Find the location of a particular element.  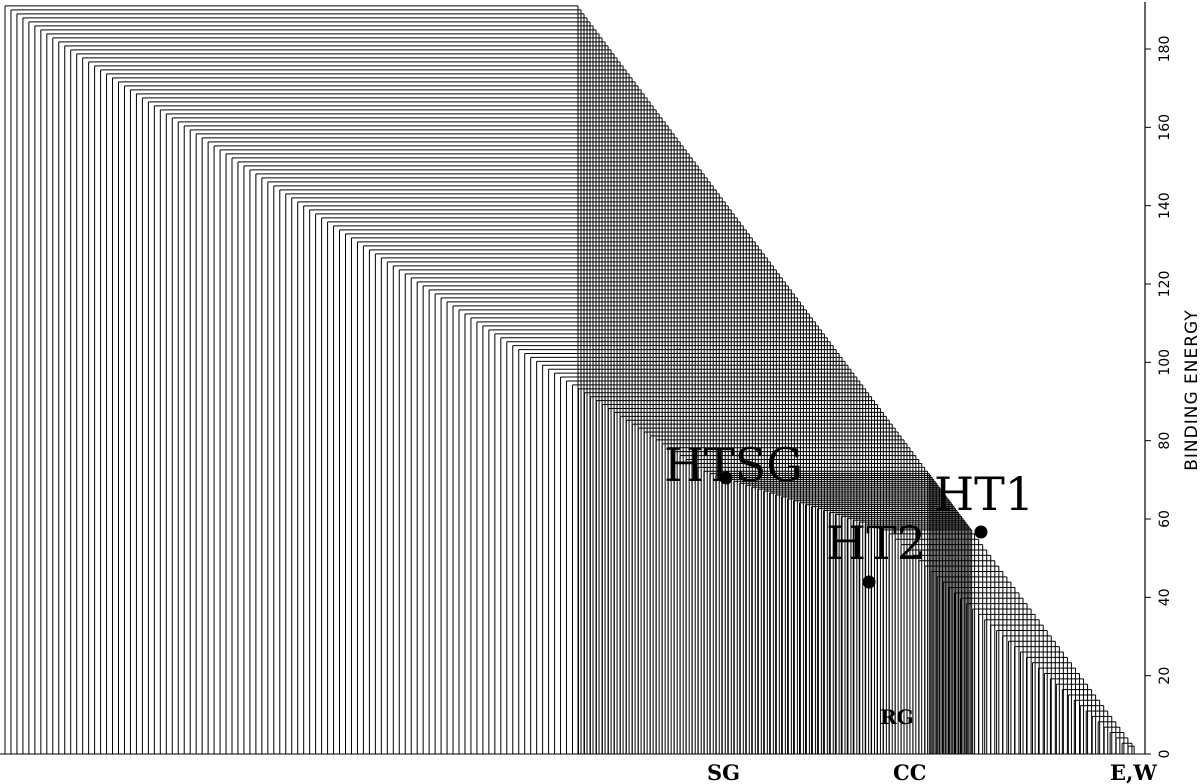

y-tick-label: 160 is located at coordinates (1165, 127).